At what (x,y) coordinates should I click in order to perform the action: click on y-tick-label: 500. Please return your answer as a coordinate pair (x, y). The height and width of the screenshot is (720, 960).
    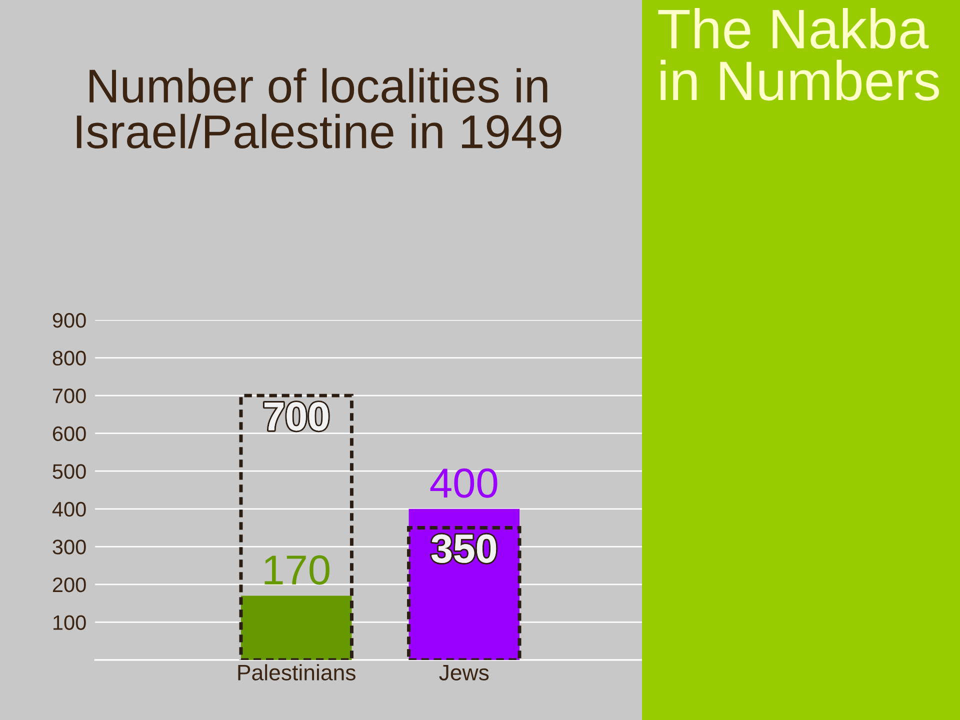
    Looking at the image, I should click on (69, 471).